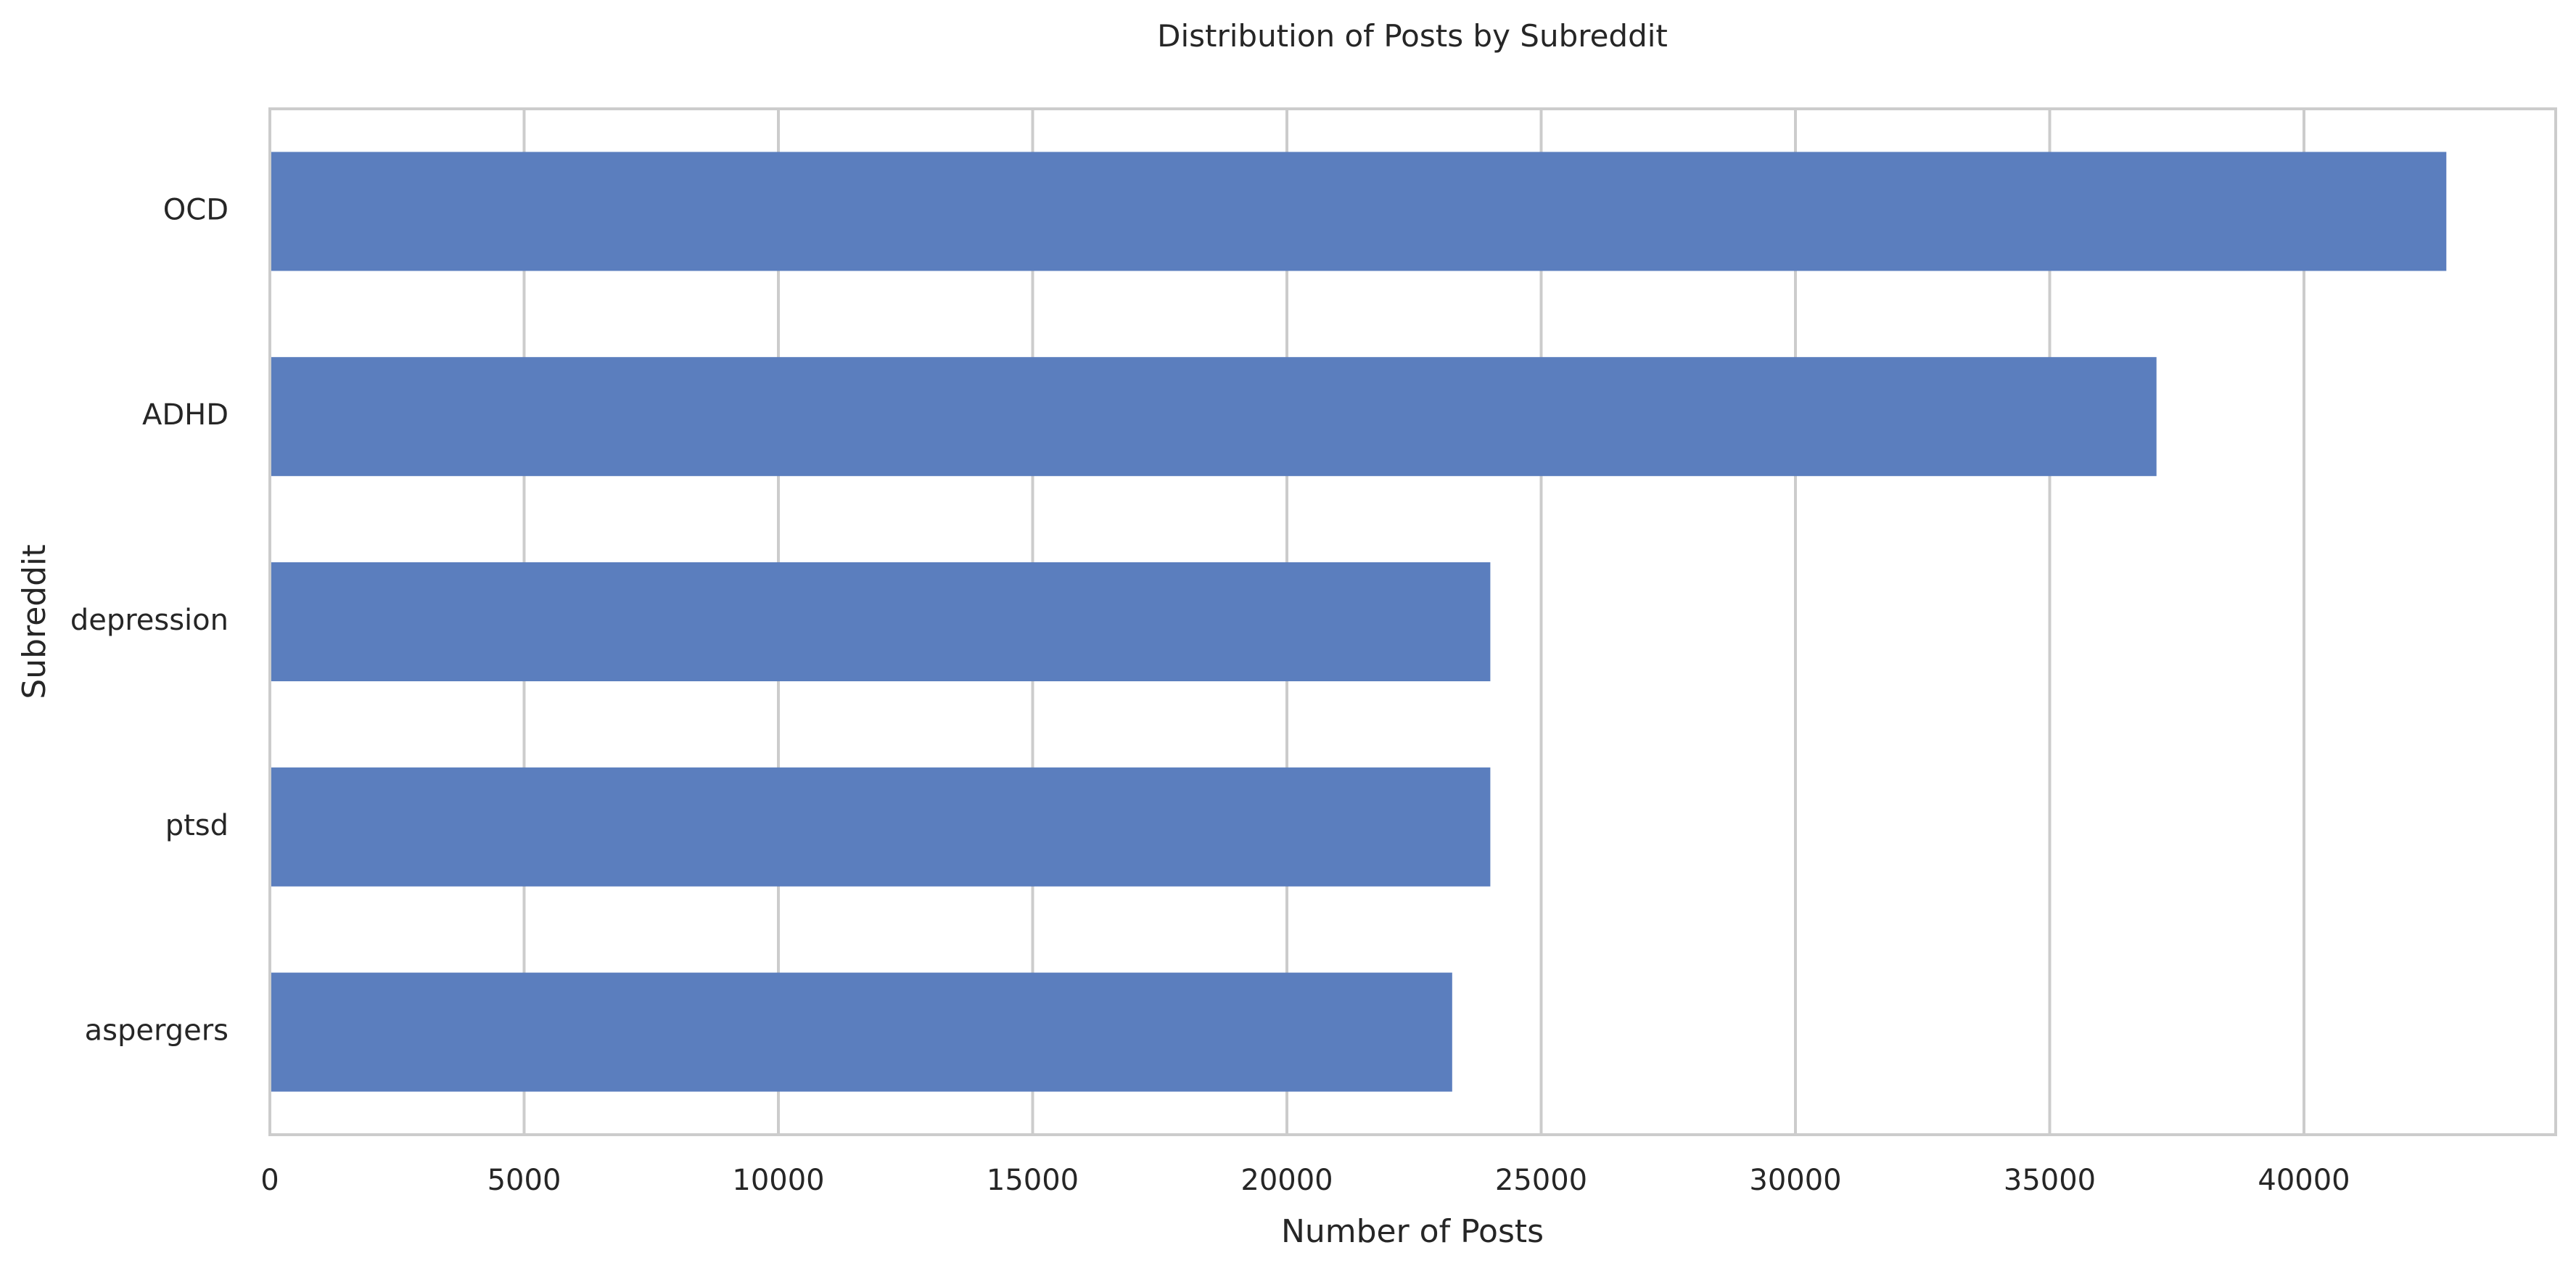 The width and height of the screenshot is (2576, 1274). Describe the element at coordinates (1412, 1231) in the screenshot. I see `x-axis-label: Number of Posts` at that location.